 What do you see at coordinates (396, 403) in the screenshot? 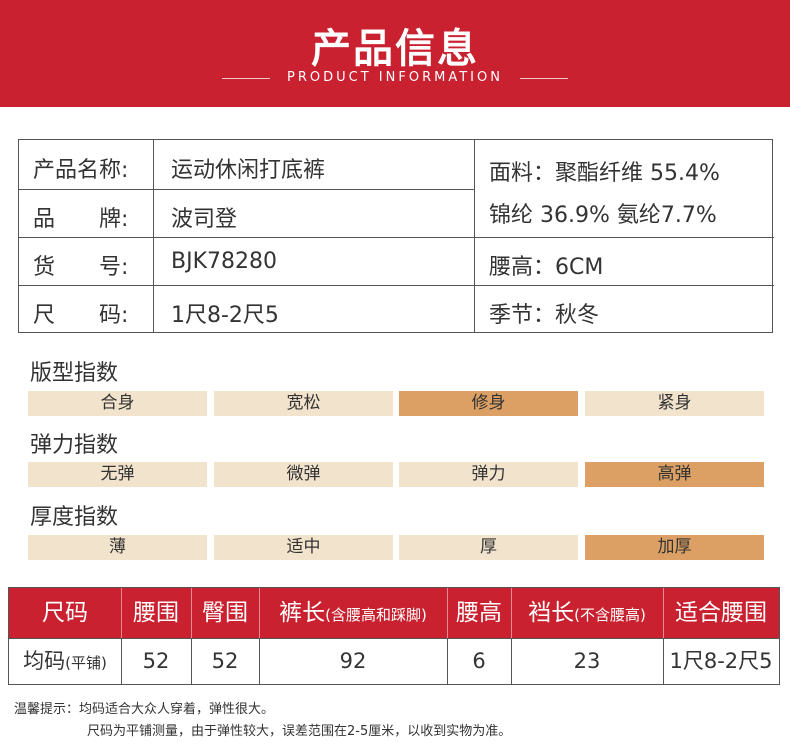
I see `fit-index-scale: 合身 宽松 修身 紧身` at bounding box center [396, 403].